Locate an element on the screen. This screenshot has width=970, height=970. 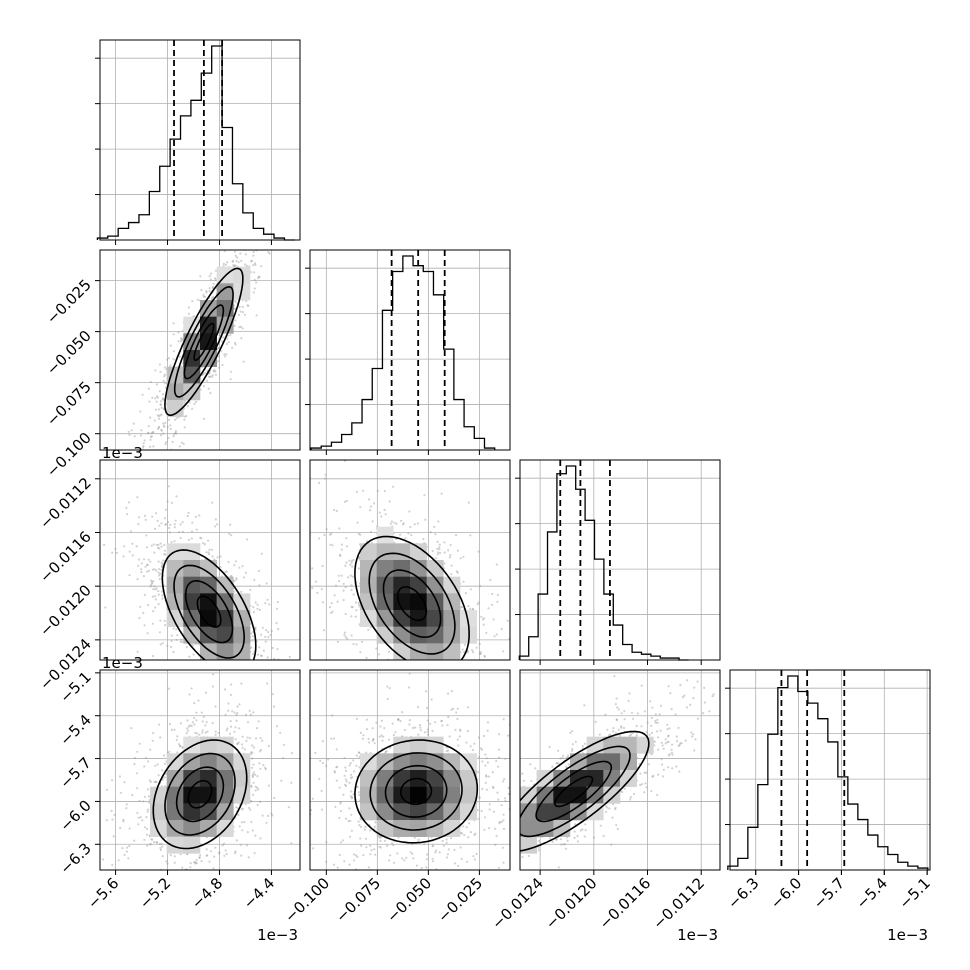
contour-line is located at coordinates (412, 604).